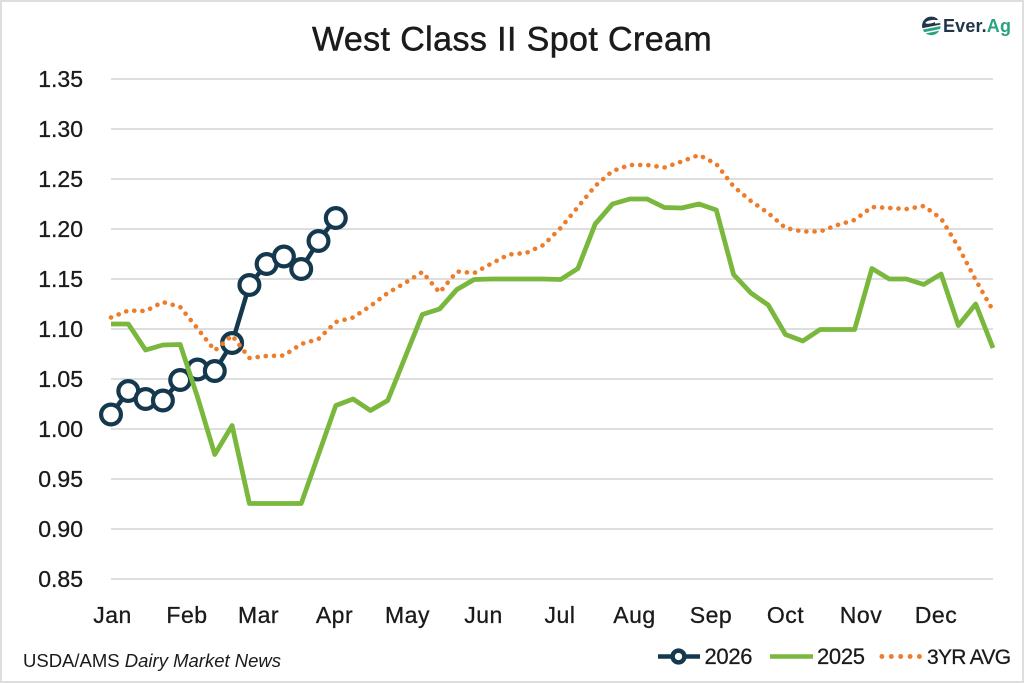 The width and height of the screenshot is (1024, 683). What do you see at coordinates (634, 615) in the screenshot?
I see `svg-text: Aug` at bounding box center [634, 615].